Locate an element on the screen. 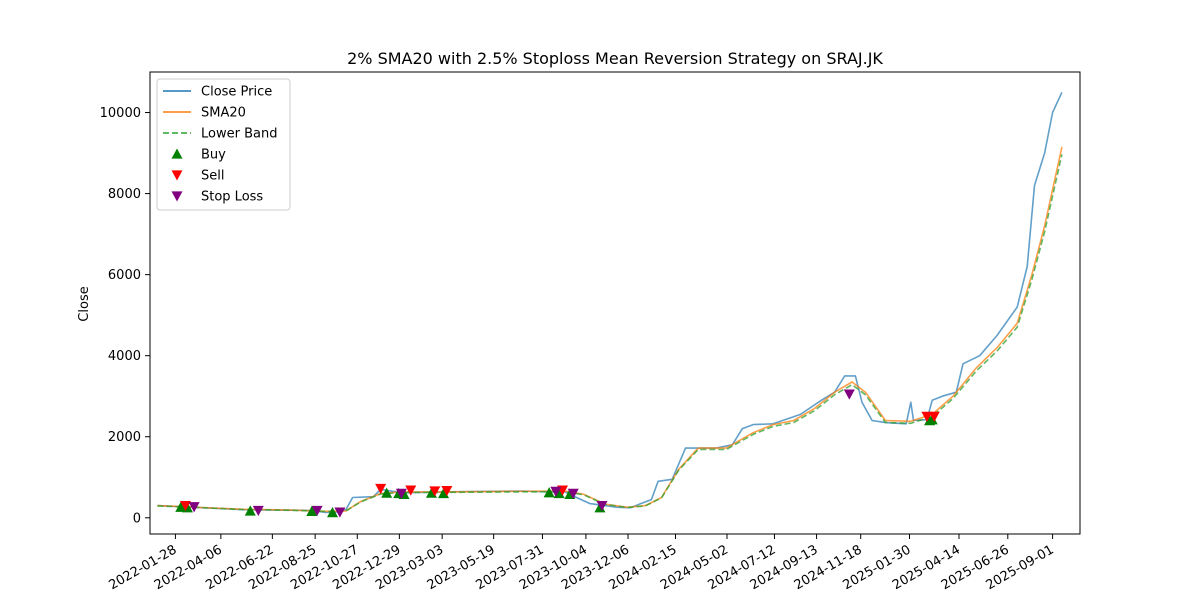 This screenshot has height=600, width=1200. y-tick-label: 0 is located at coordinates (137, 518).